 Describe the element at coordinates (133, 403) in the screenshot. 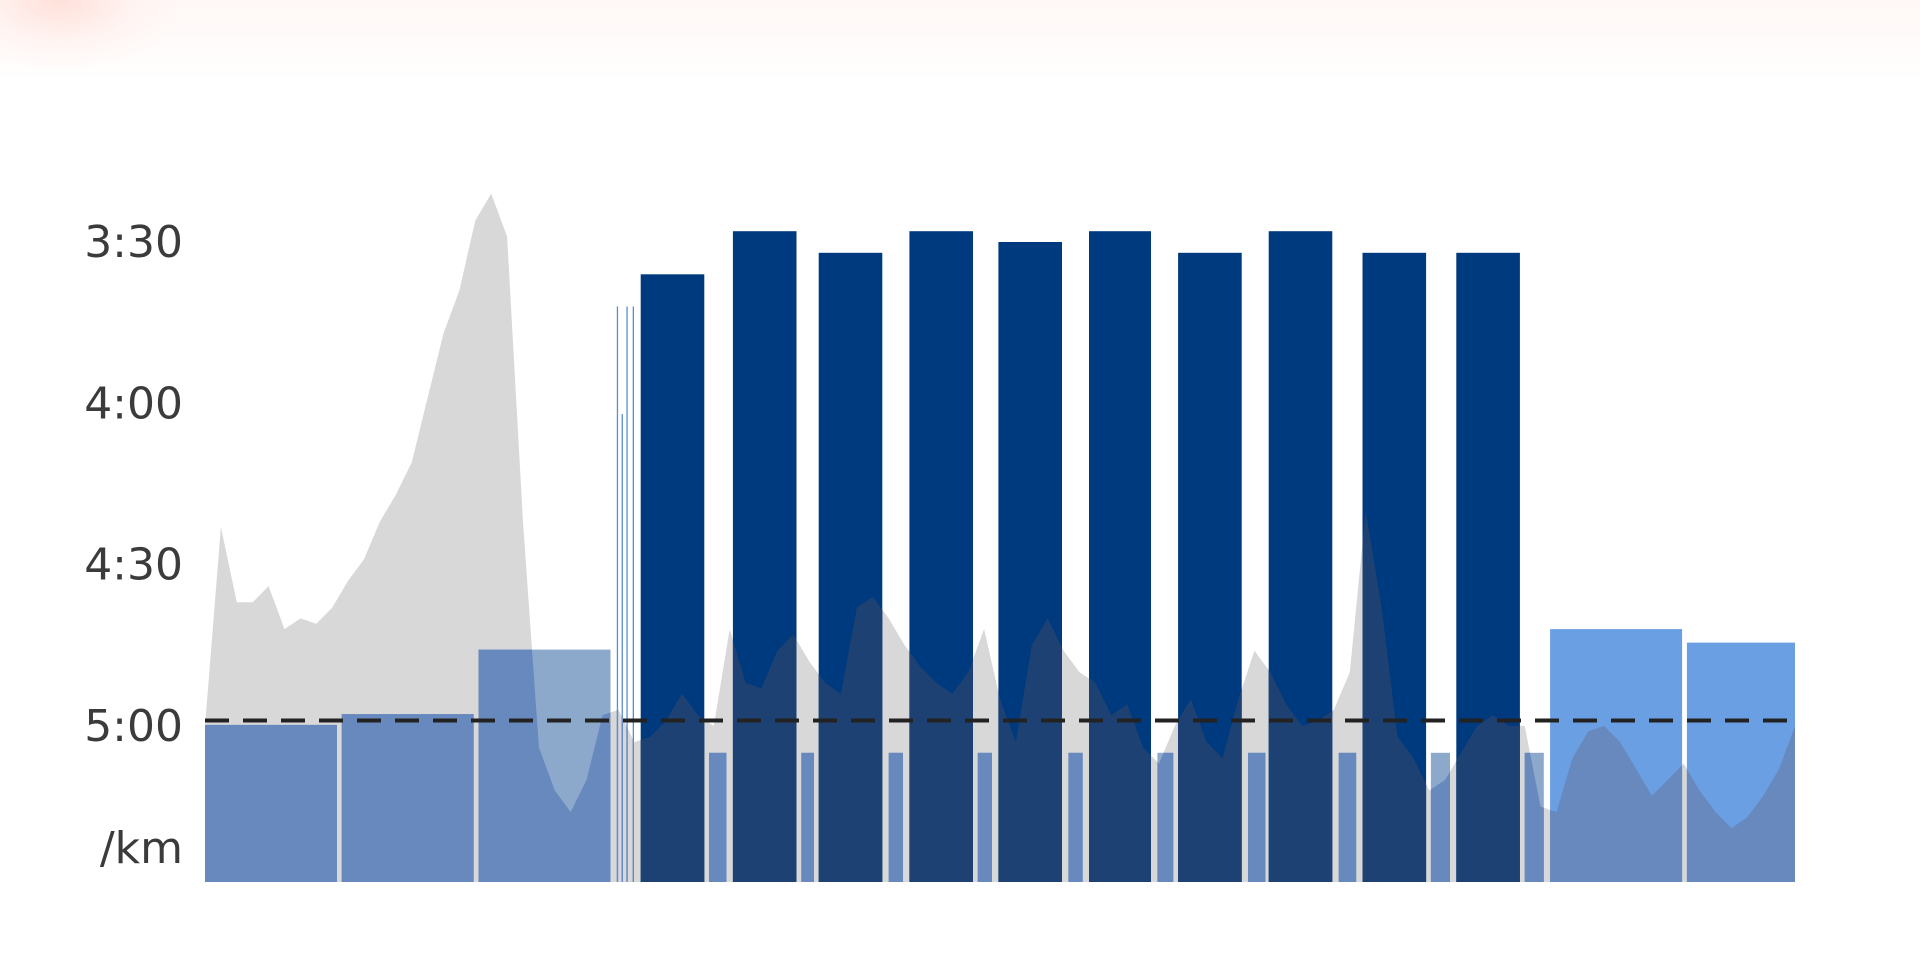

I see `y-tick-label: 4:00` at that location.